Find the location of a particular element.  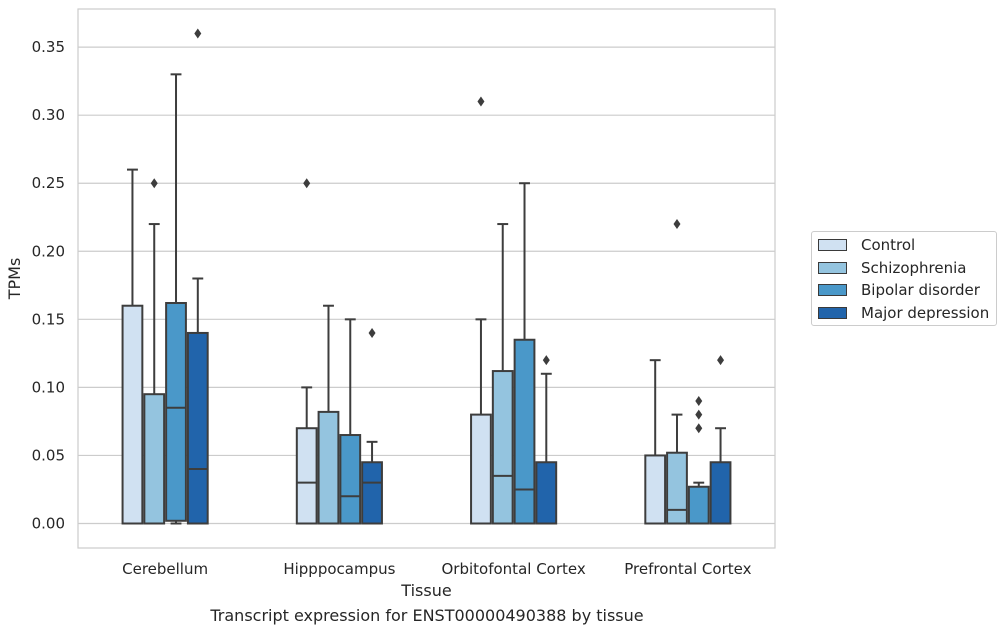

legend-item-bipolar-disorder: Bipolar disorder is located at coordinates (899, 290).